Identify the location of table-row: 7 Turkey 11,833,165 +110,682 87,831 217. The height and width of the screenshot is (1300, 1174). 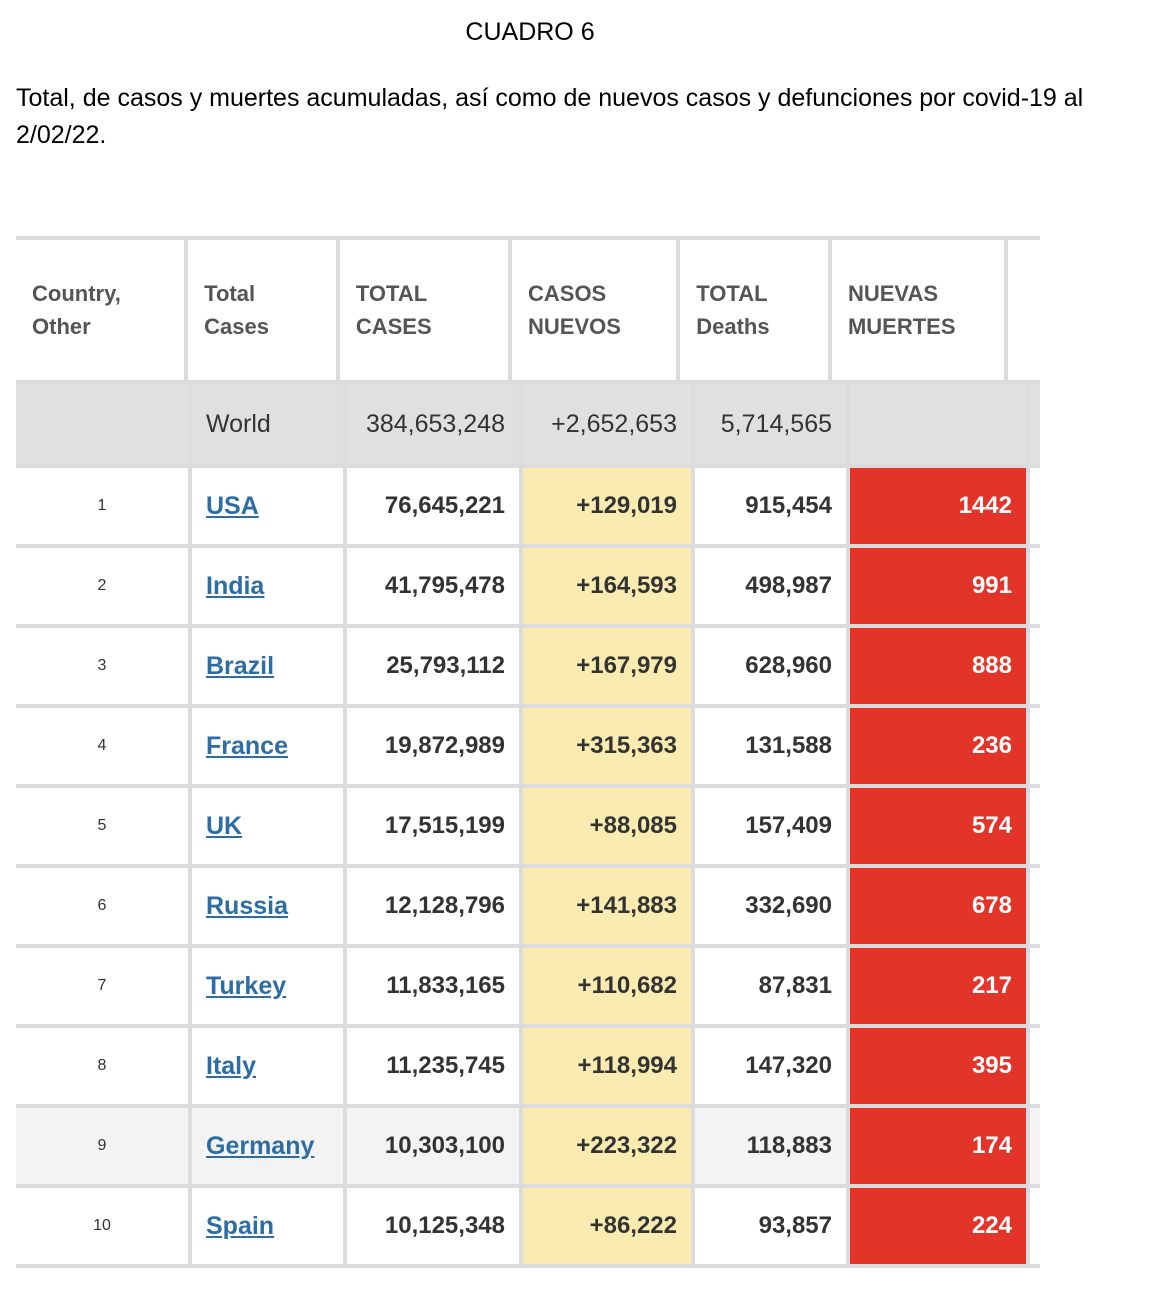
(528, 988).